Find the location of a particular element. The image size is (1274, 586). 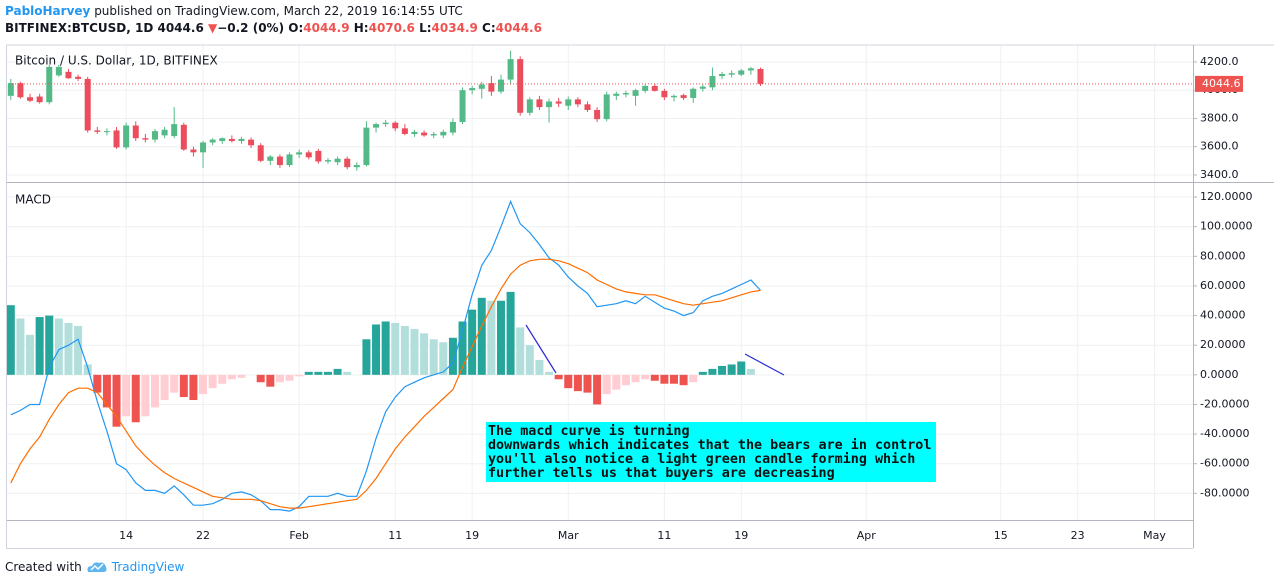

trend-line is located at coordinates (764, 364).